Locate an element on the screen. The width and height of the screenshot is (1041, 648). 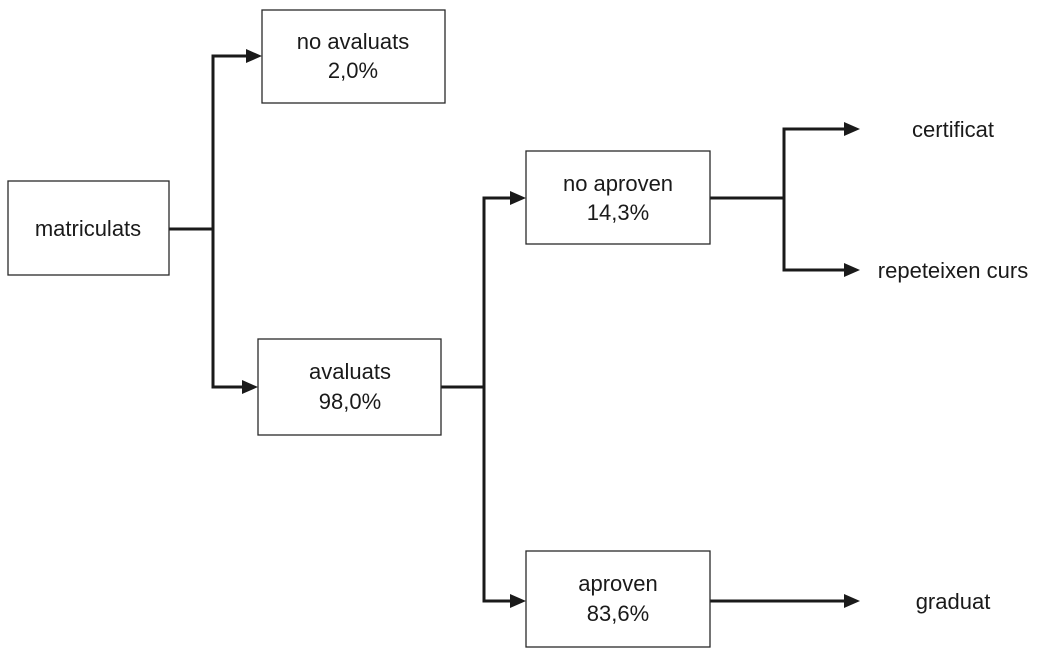
arrowhead-graduat is located at coordinates (852, 601).